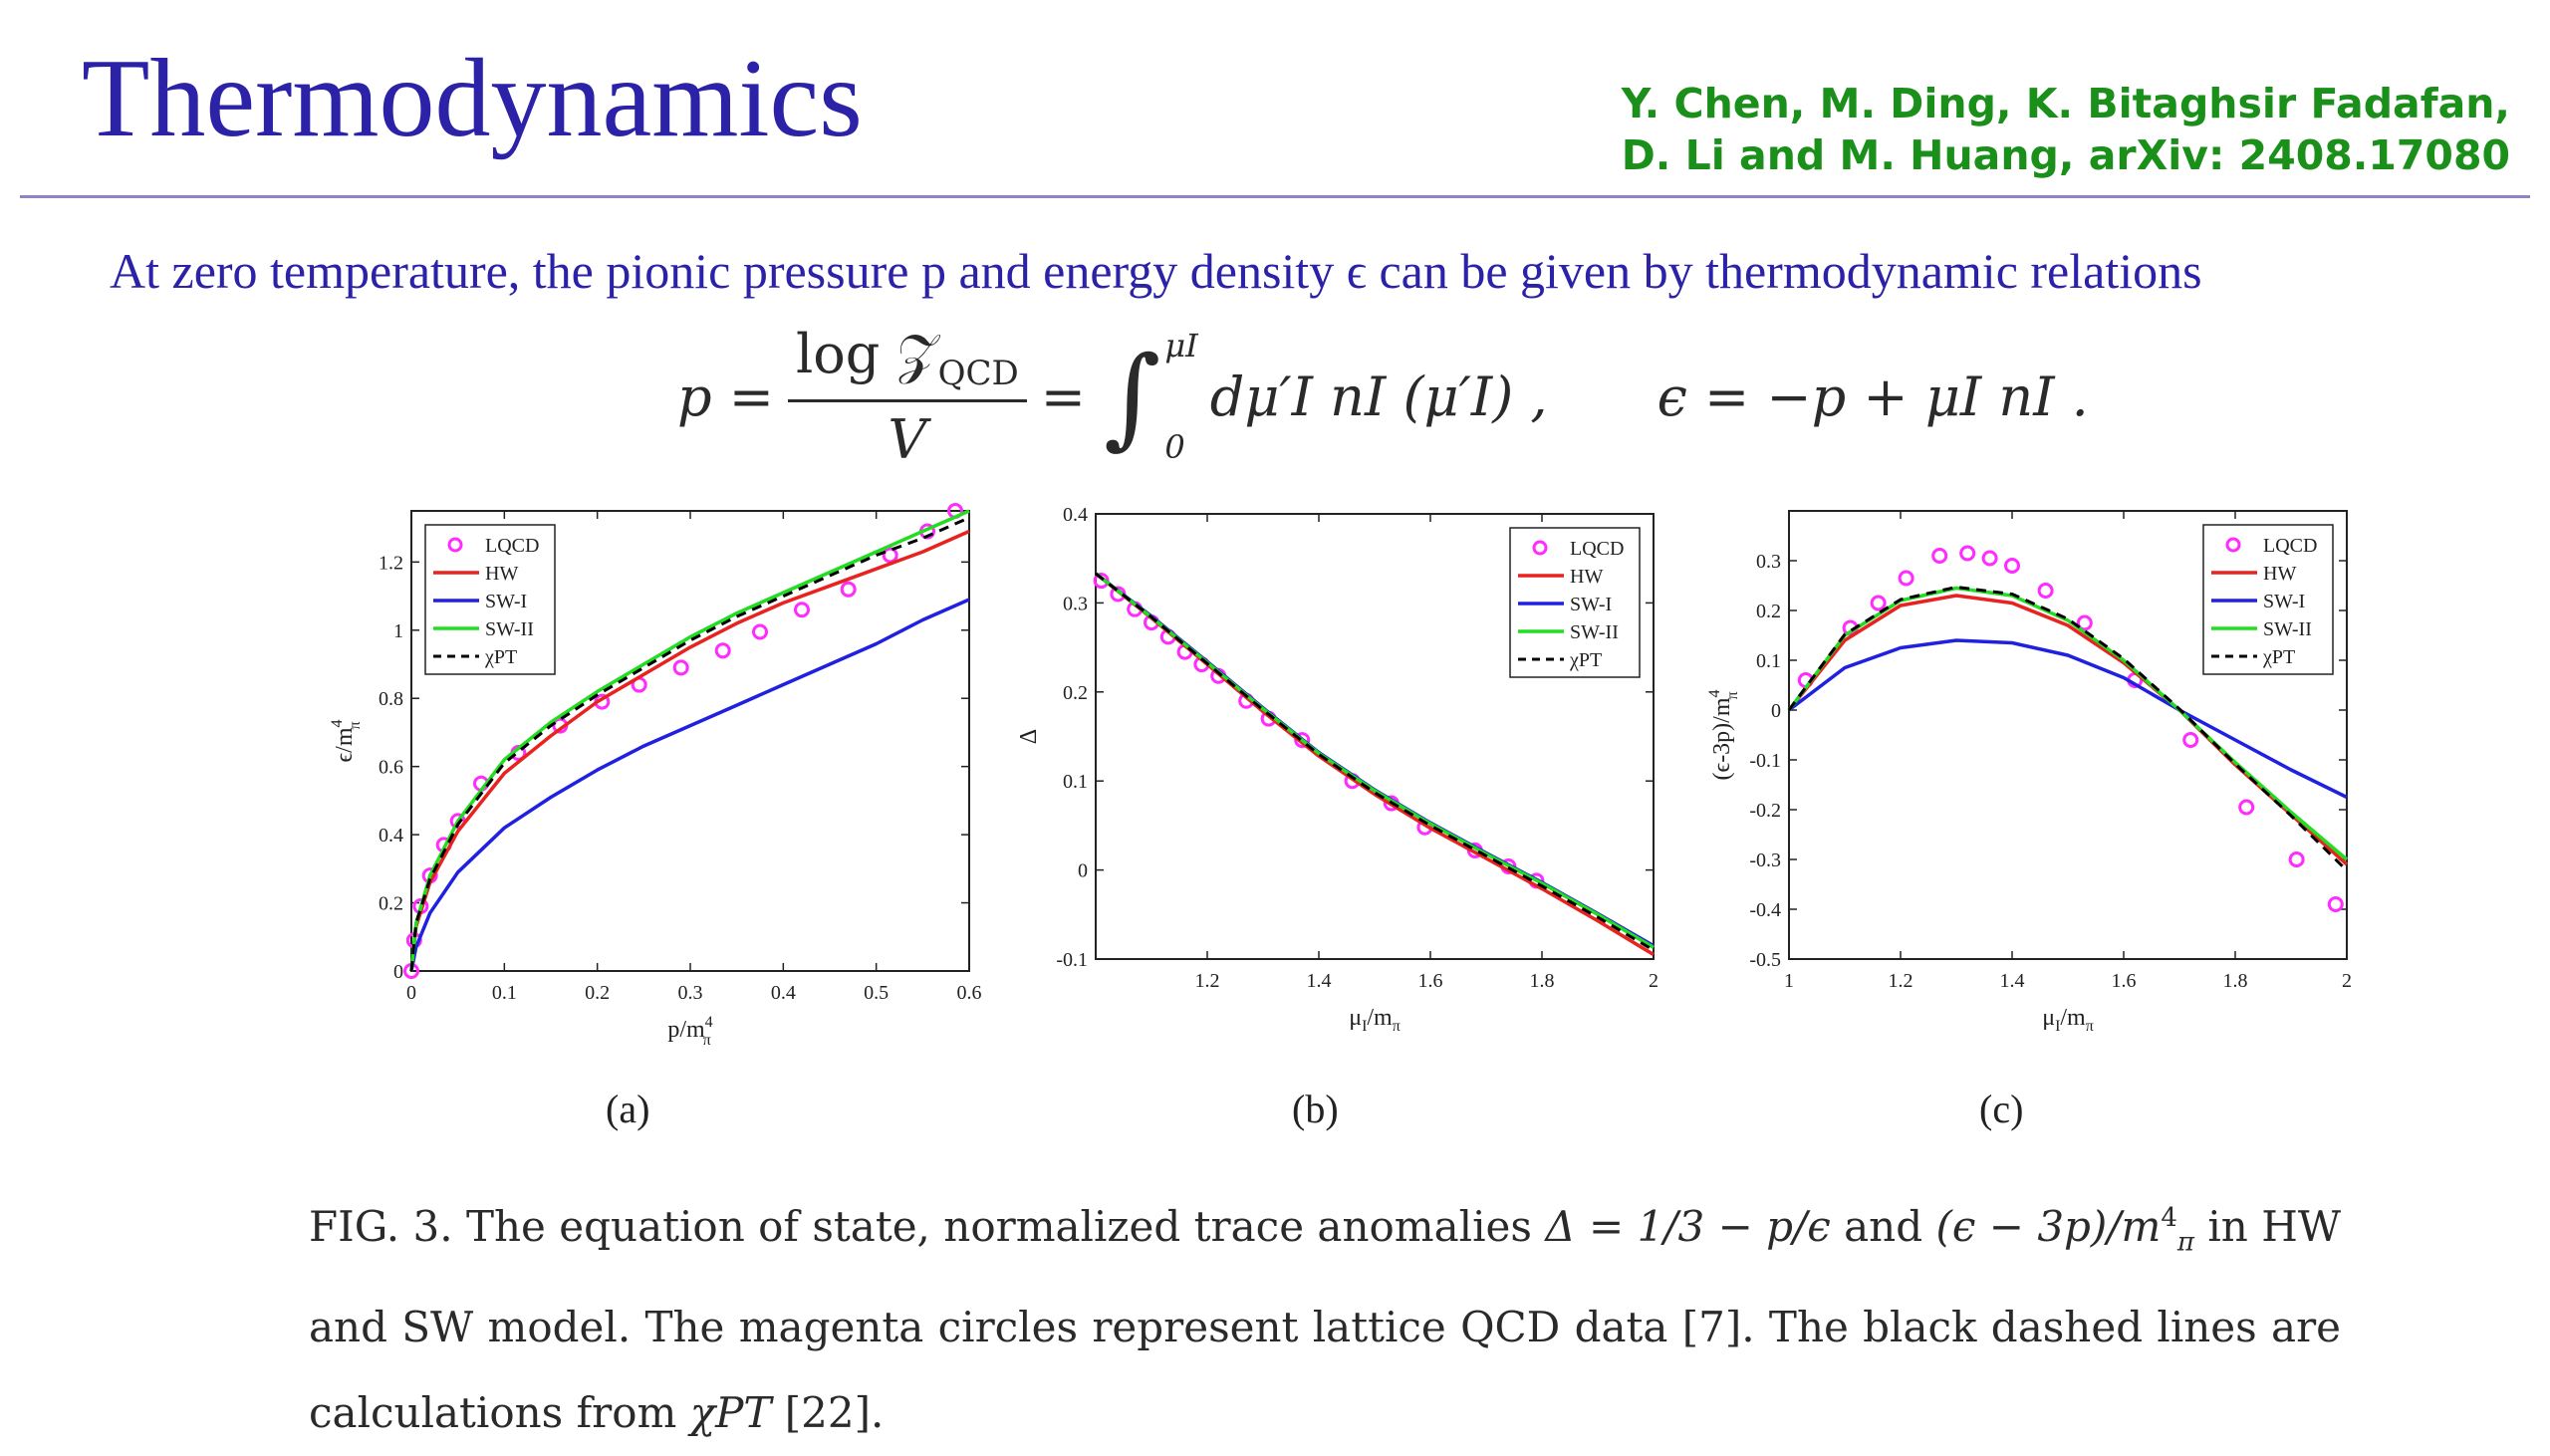 Image resolution: width=2550 pixels, height=1456 pixels. Describe the element at coordinates (1688, 1226) in the screenshot. I see `caption-delta-expr: Δ = 1/3 − p/ϵ` at that location.